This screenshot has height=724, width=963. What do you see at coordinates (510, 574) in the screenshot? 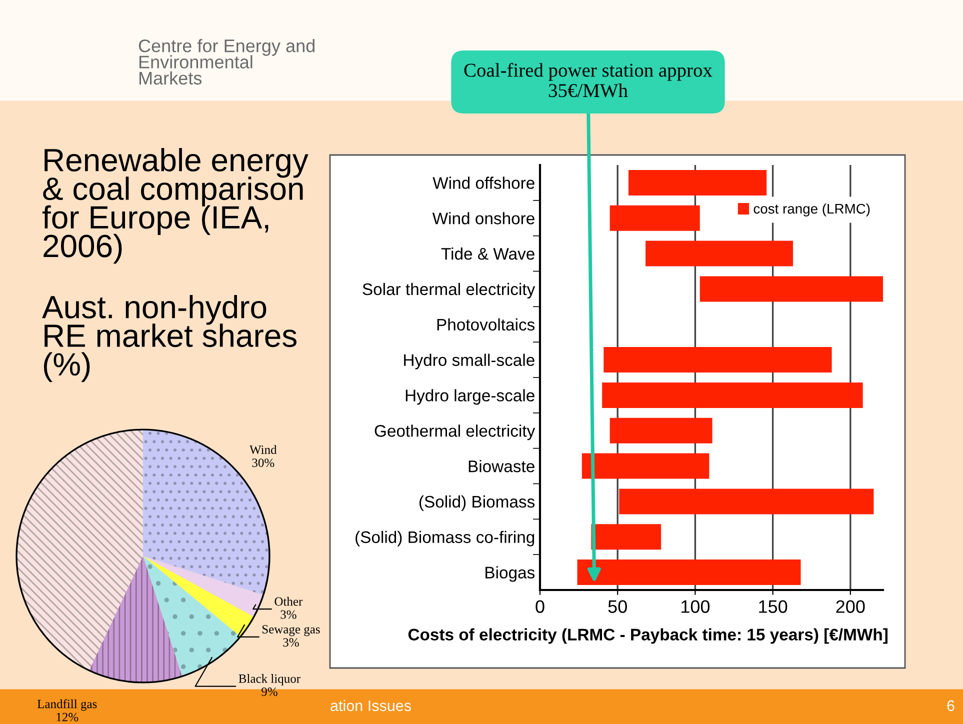
I see `y-tick-label: Biogas` at bounding box center [510, 574].